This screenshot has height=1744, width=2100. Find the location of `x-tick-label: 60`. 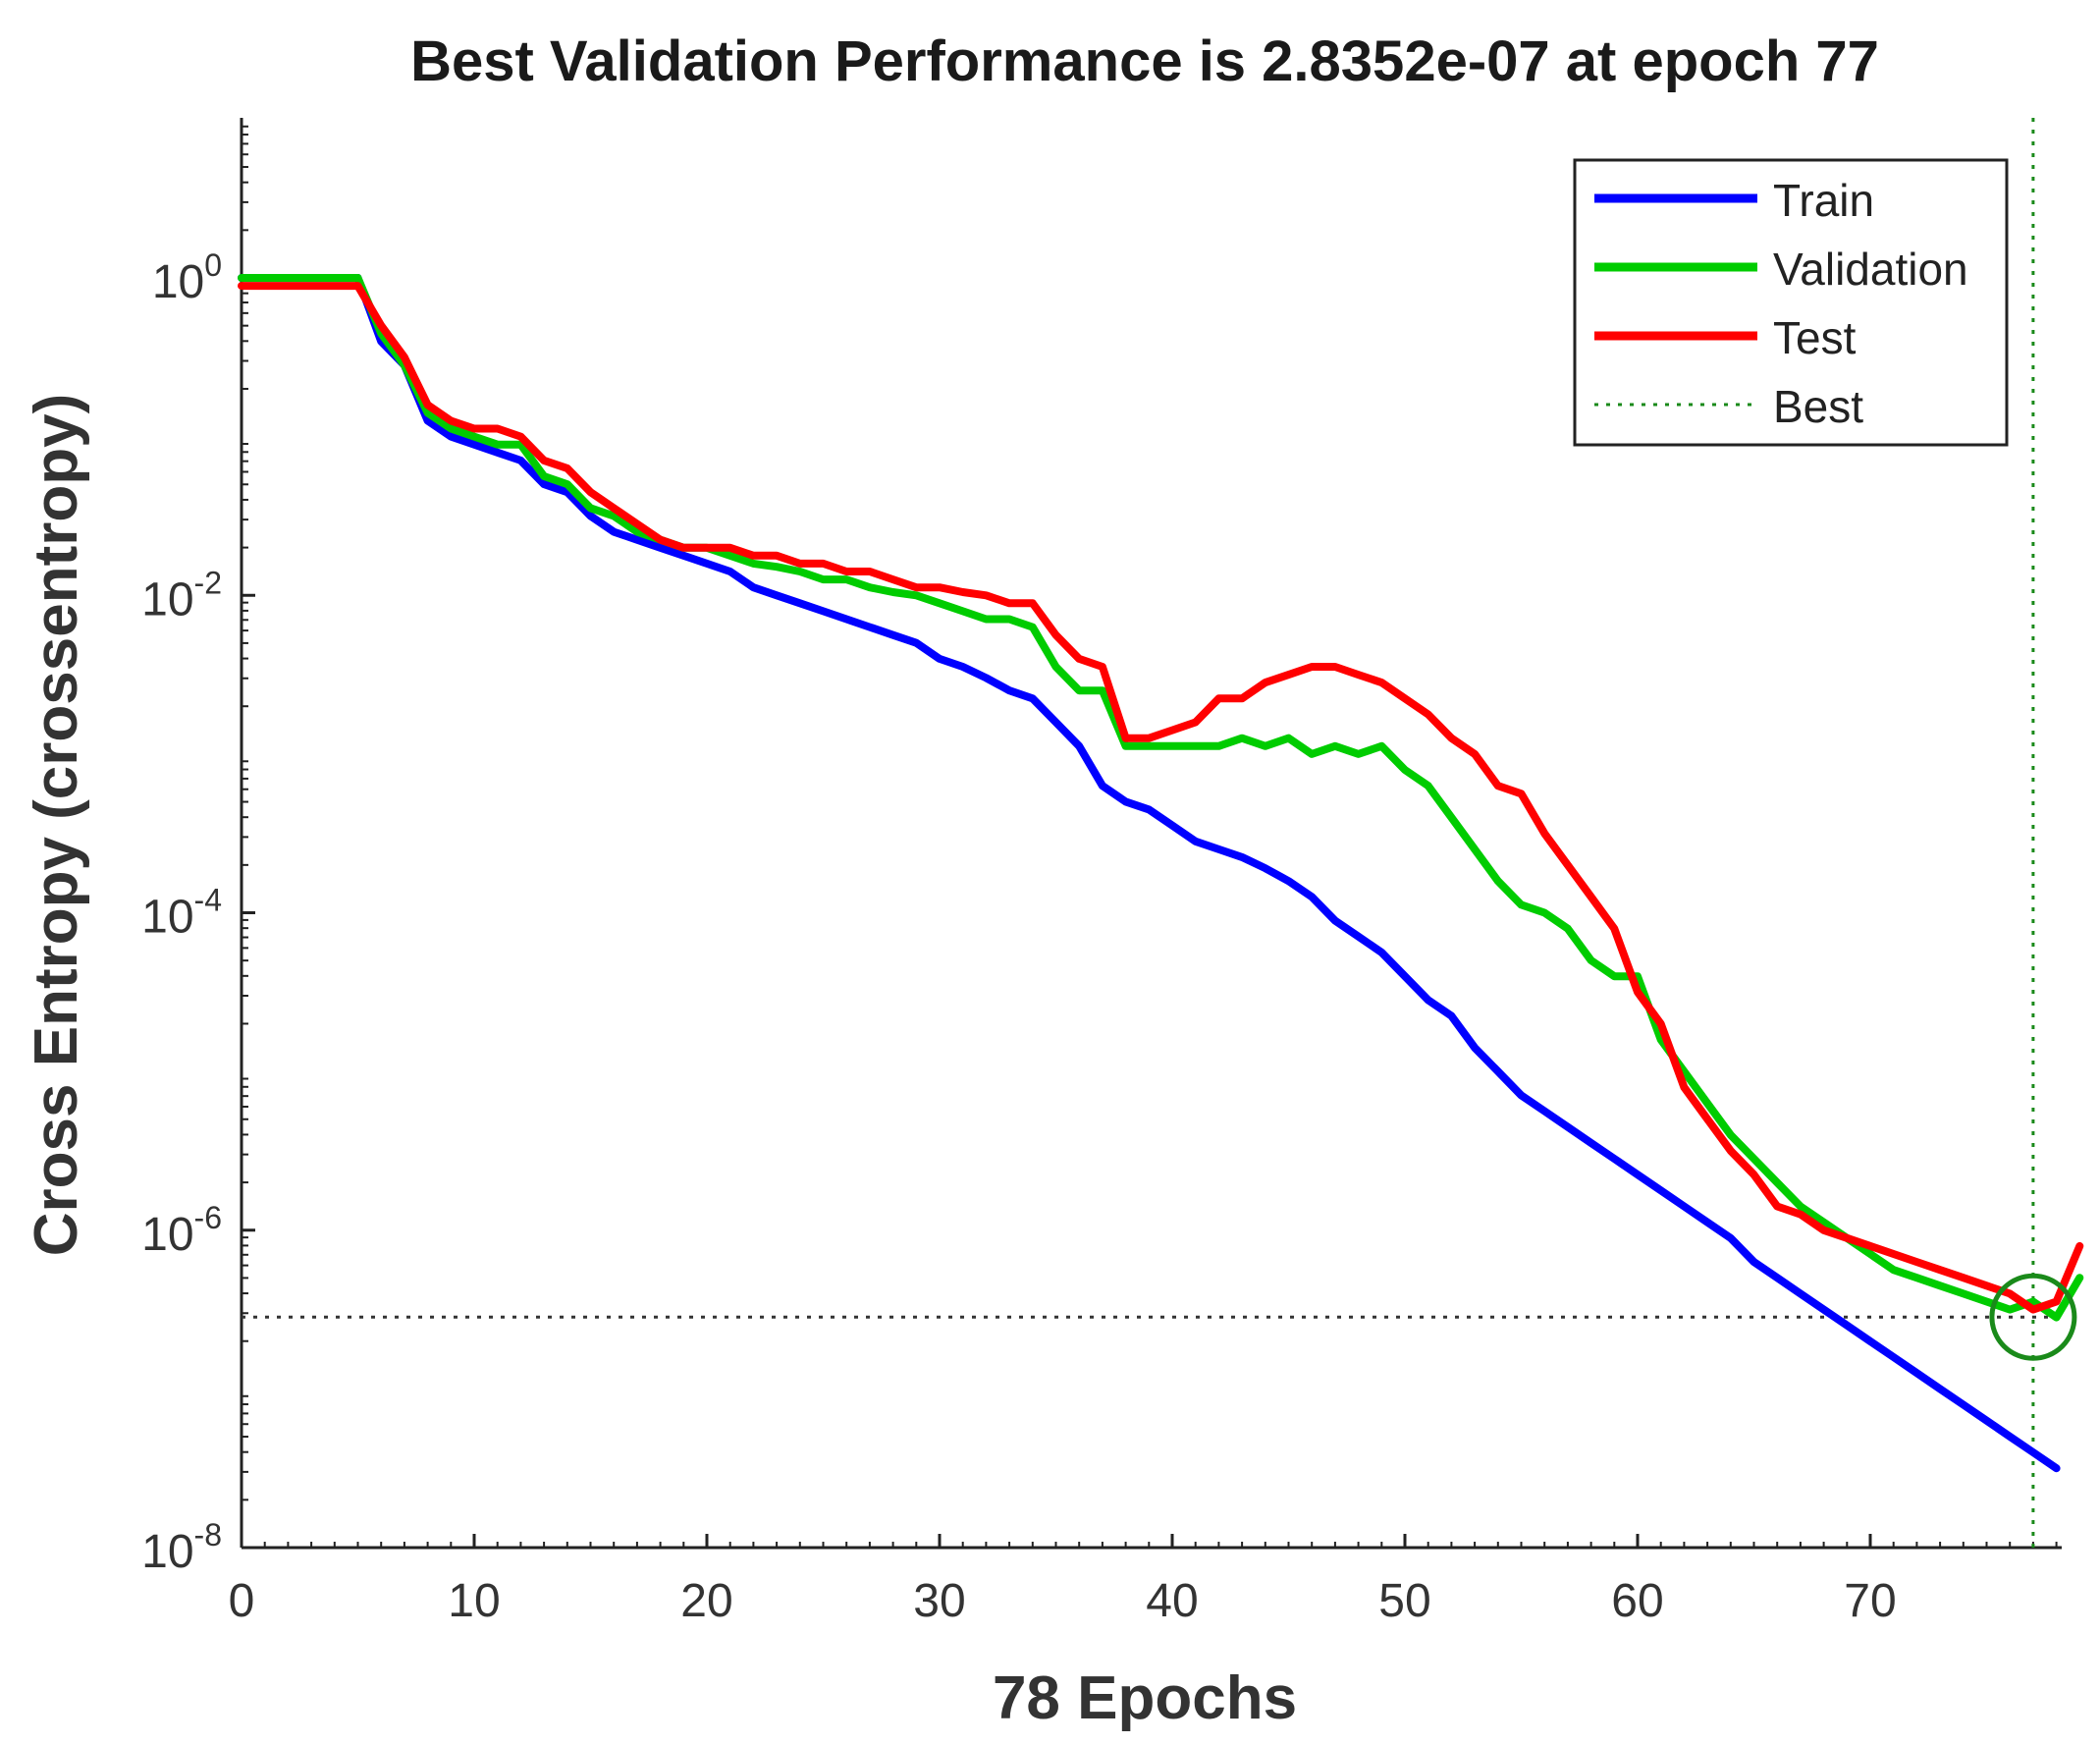

x-tick-label: 60 is located at coordinates (1637, 1601).